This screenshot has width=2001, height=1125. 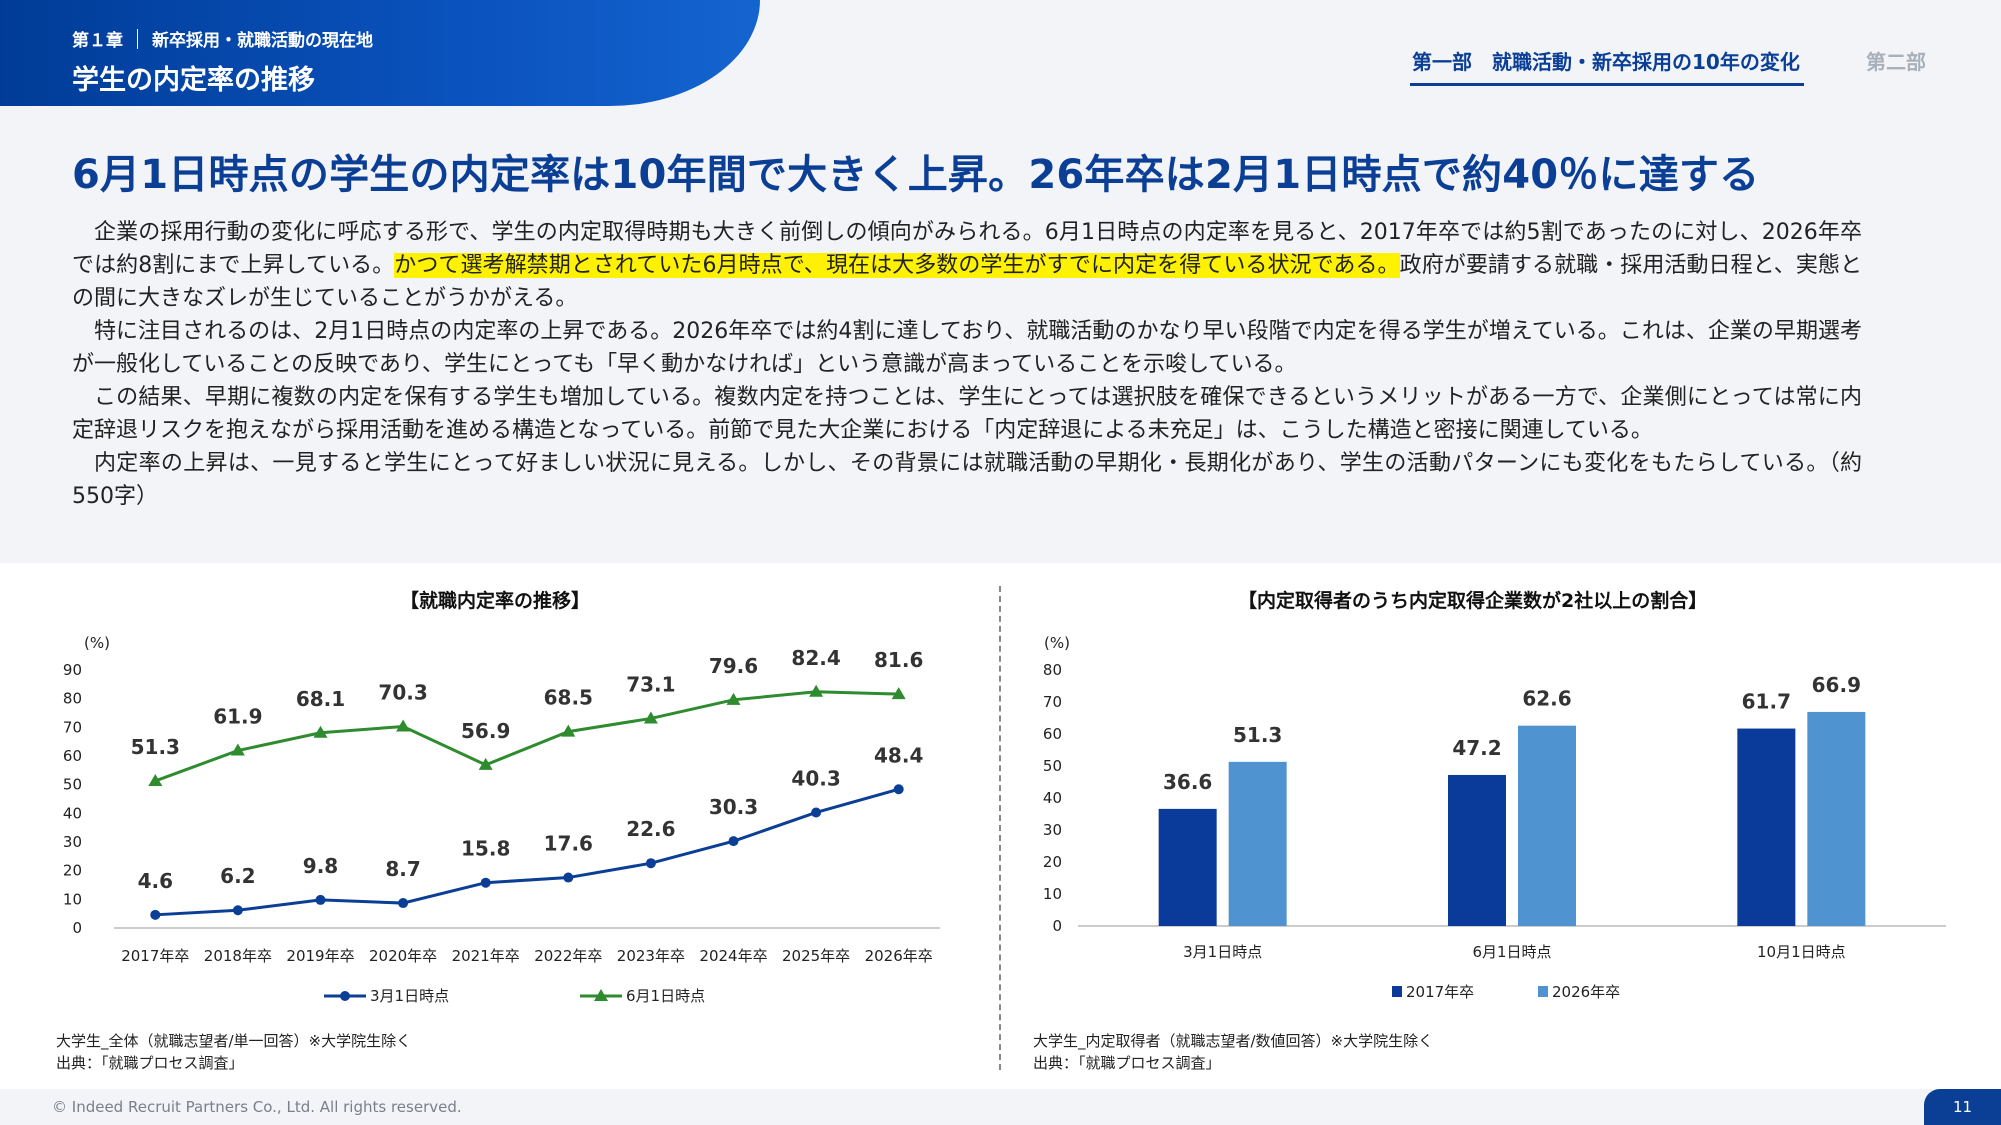 What do you see at coordinates (733, 666) in the screenshot?
I see `line-data-label: 79.6` at bounding box center [733, 666].